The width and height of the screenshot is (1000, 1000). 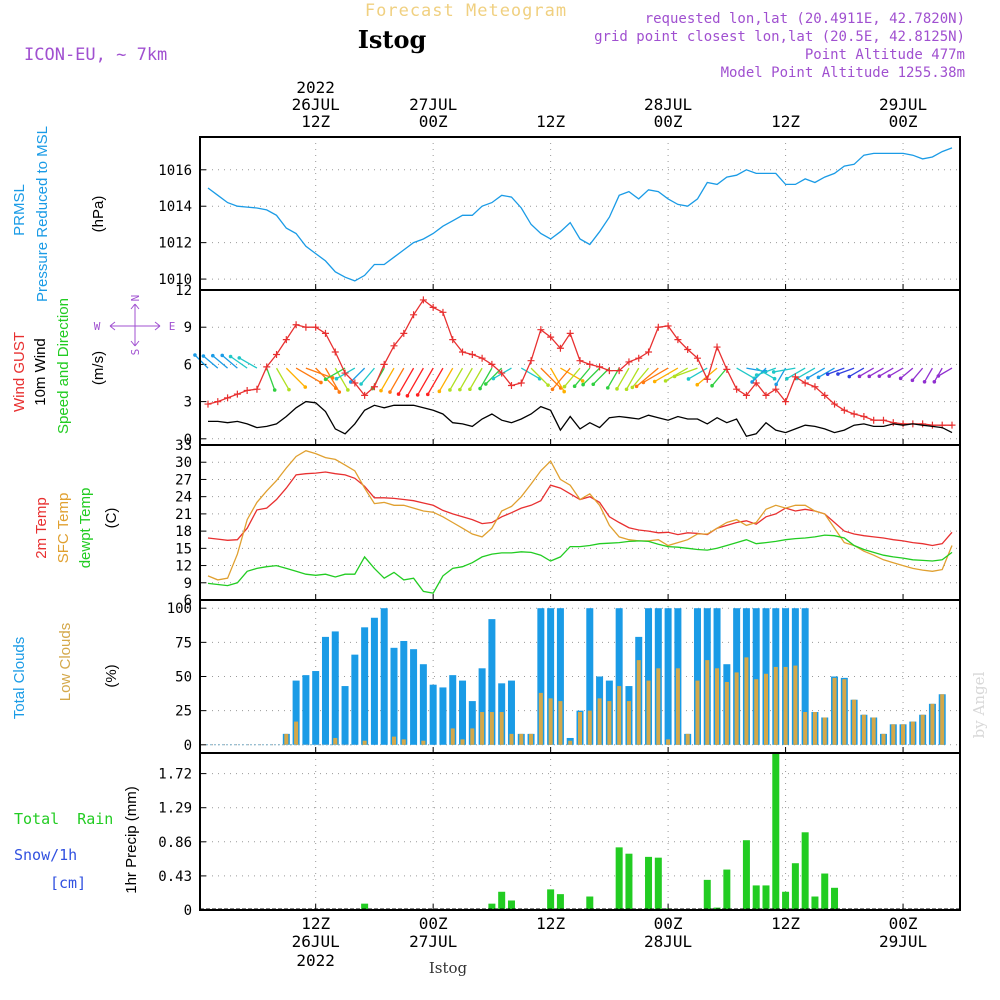 I want to click on location-title: Istog, so click(x=392, y=39).